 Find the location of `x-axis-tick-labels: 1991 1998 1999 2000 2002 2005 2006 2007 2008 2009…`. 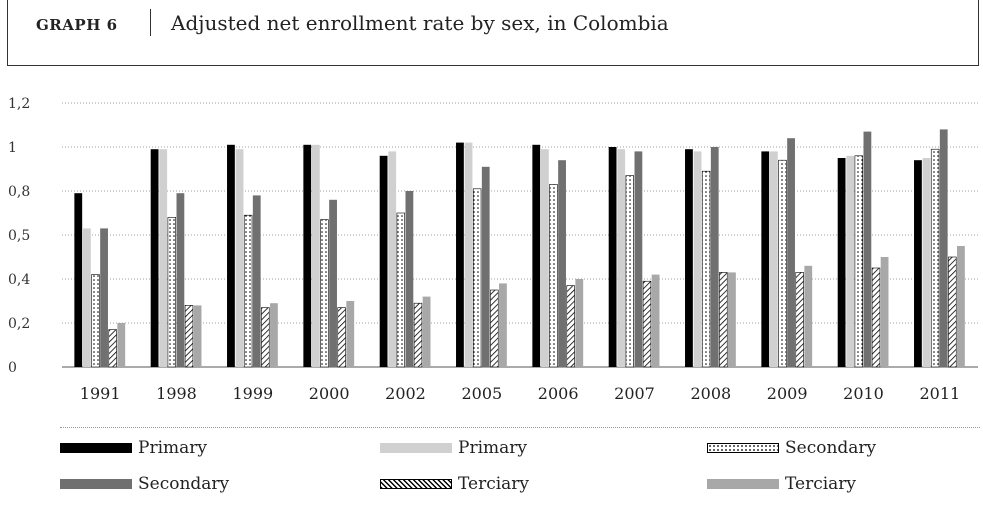

x-axis-tick-labels: 1991 1998 1999 2000 2002 2005 2006 2007 2008 2009… is located at coordinates (520, 393).